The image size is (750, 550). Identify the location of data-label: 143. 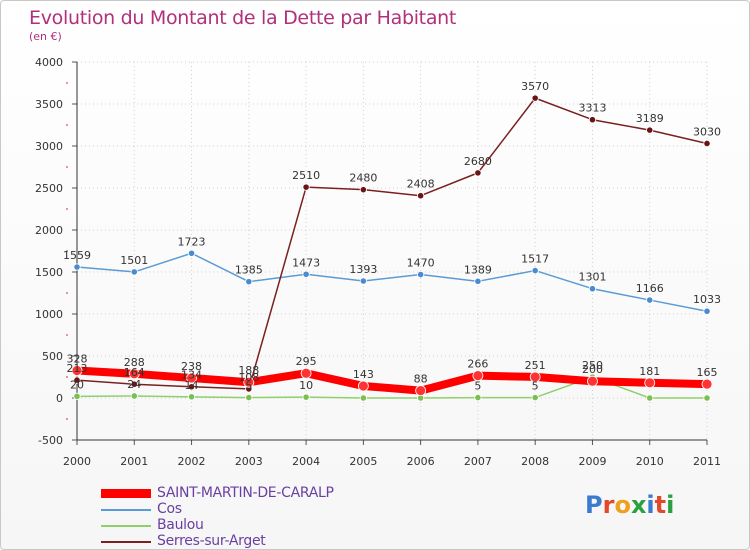
(363, 374).